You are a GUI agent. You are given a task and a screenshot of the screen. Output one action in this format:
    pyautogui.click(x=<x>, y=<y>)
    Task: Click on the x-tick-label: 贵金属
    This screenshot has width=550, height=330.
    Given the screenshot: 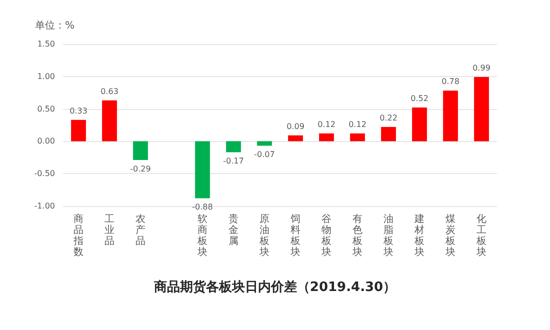 What is the action you would take?
    pyautogui.click(x=233, y=230)
    